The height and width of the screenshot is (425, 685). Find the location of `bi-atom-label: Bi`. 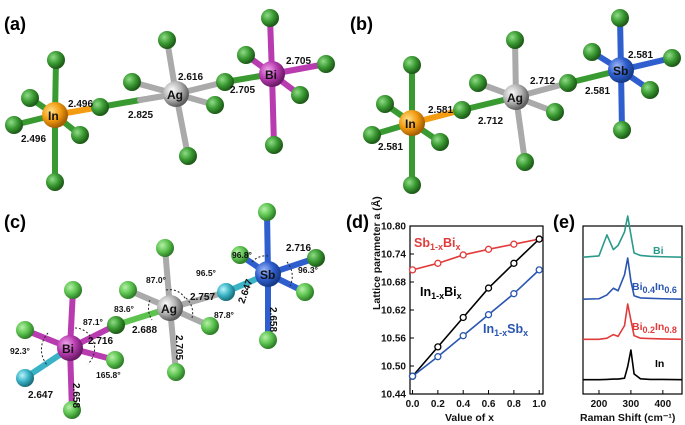

bi-atom-label: Bi is located at coordinates (68, 349).